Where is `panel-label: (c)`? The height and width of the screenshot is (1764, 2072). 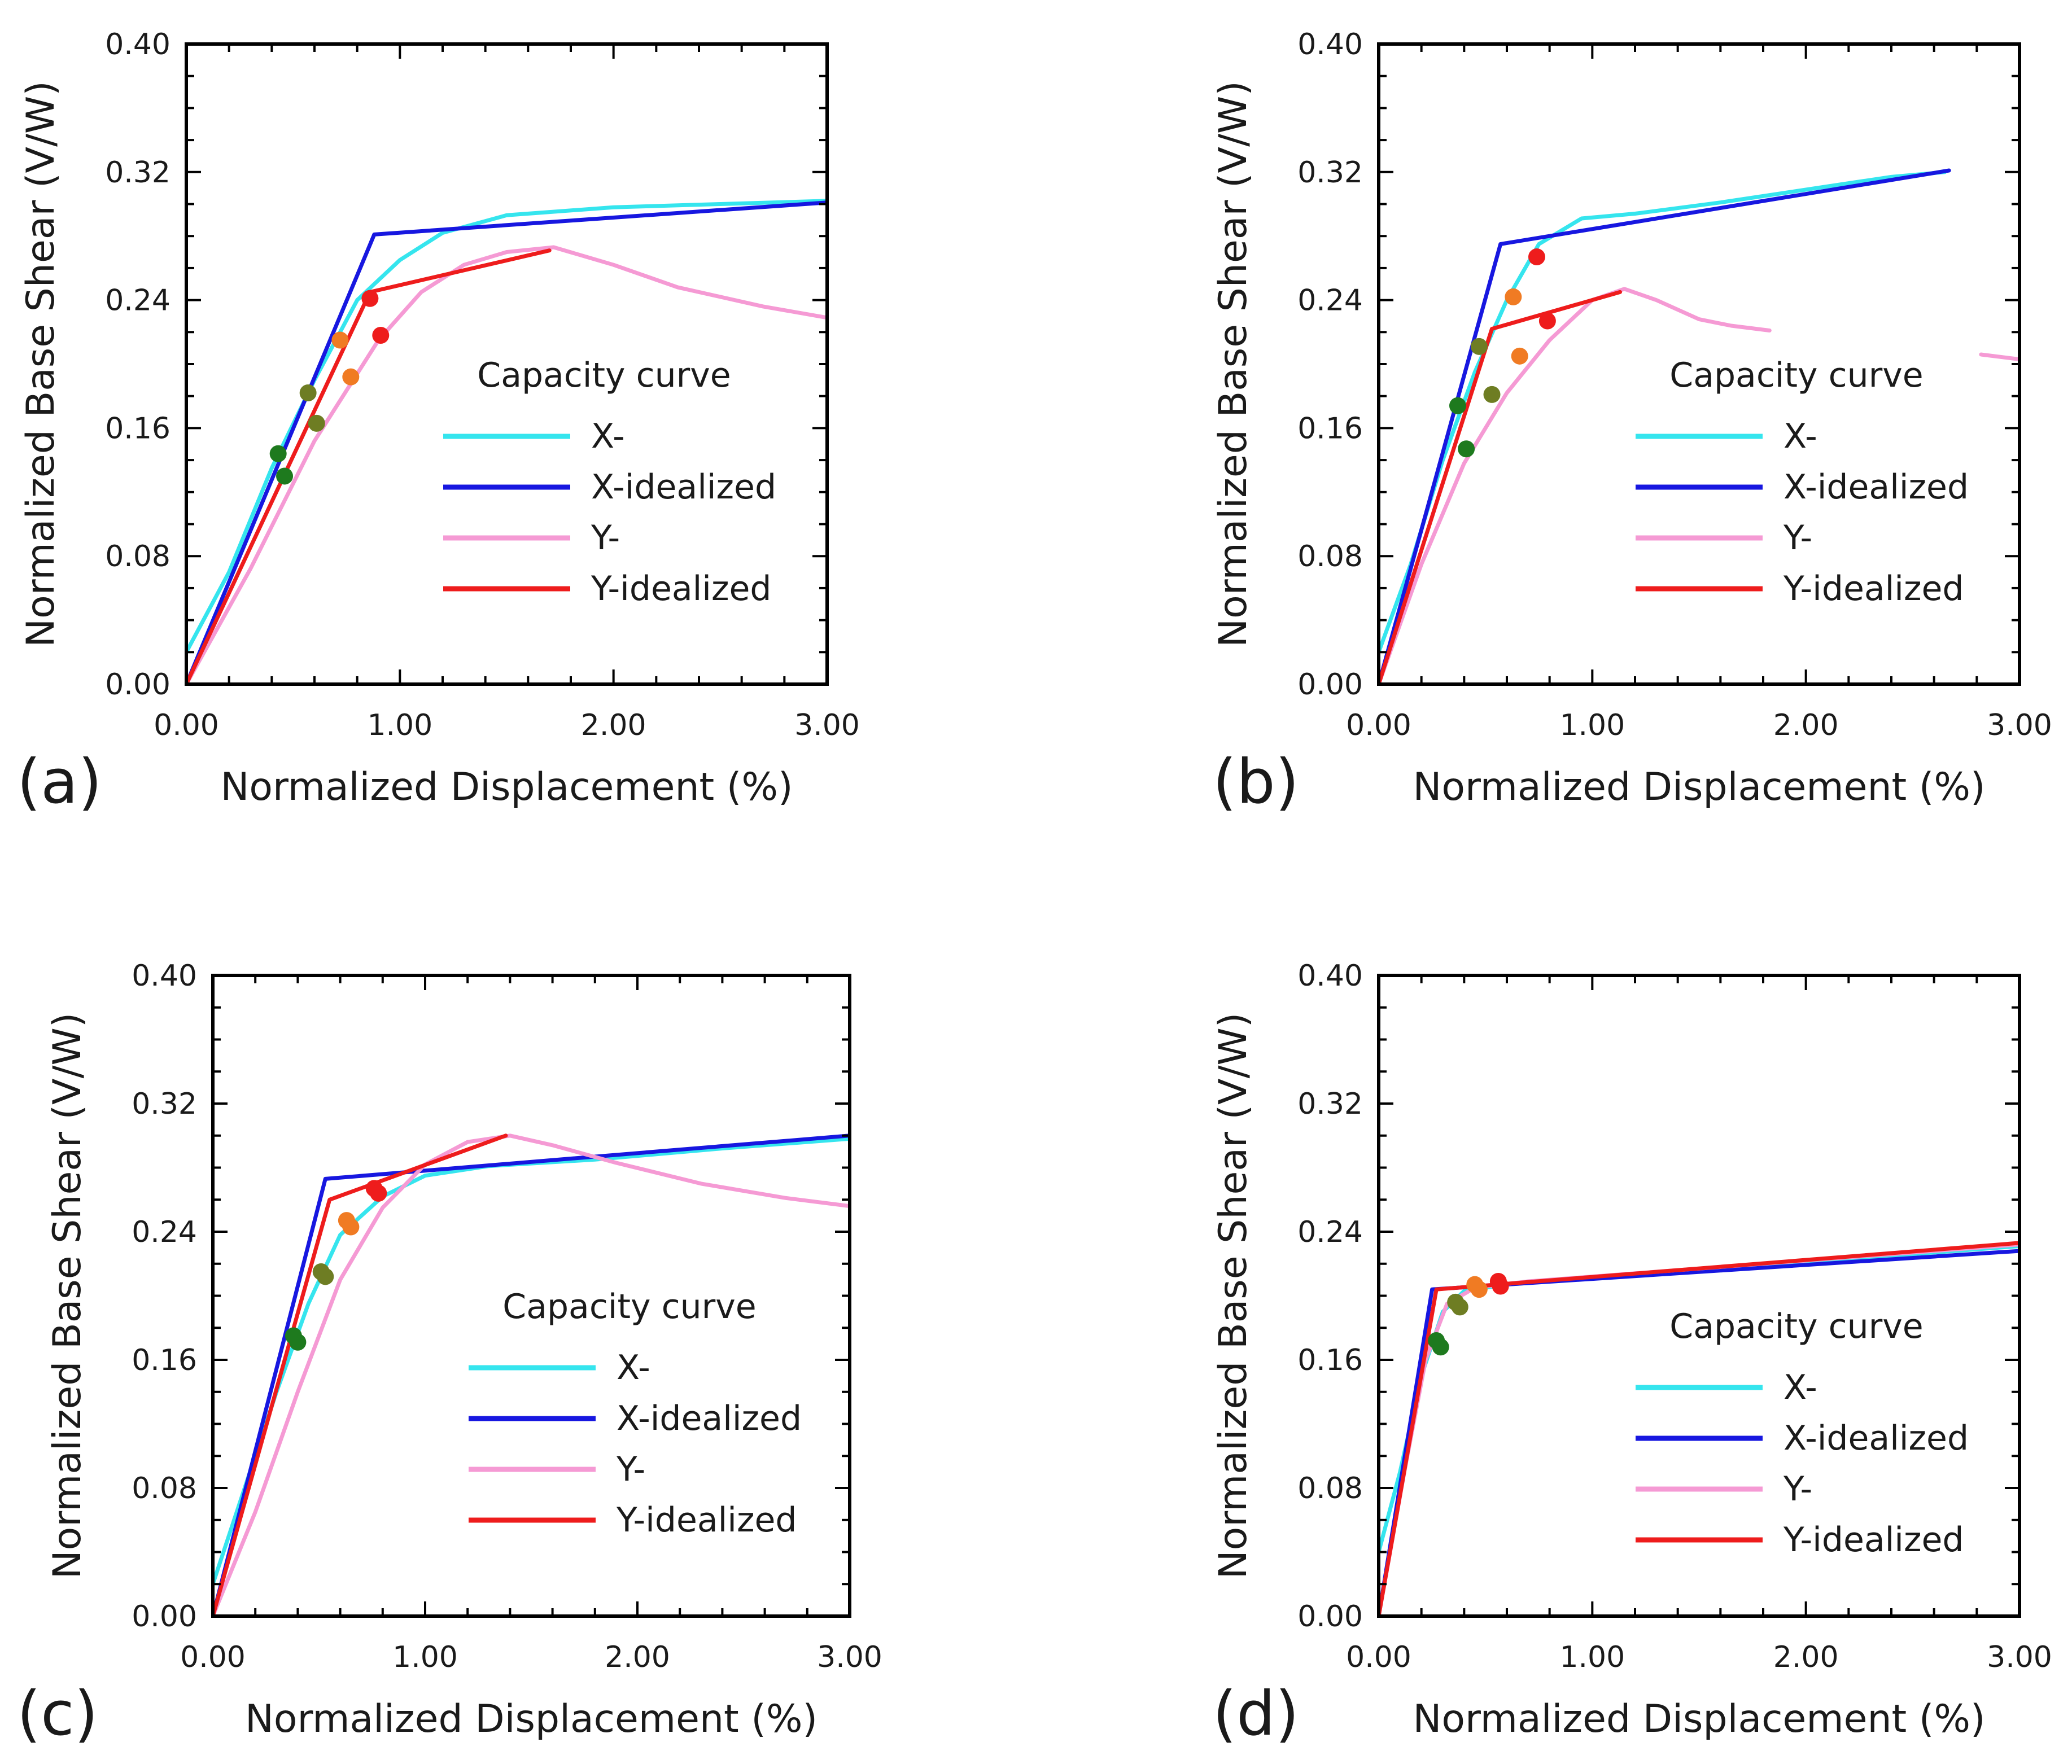 panel-label: (c) is located at coordinates (58, 1714).